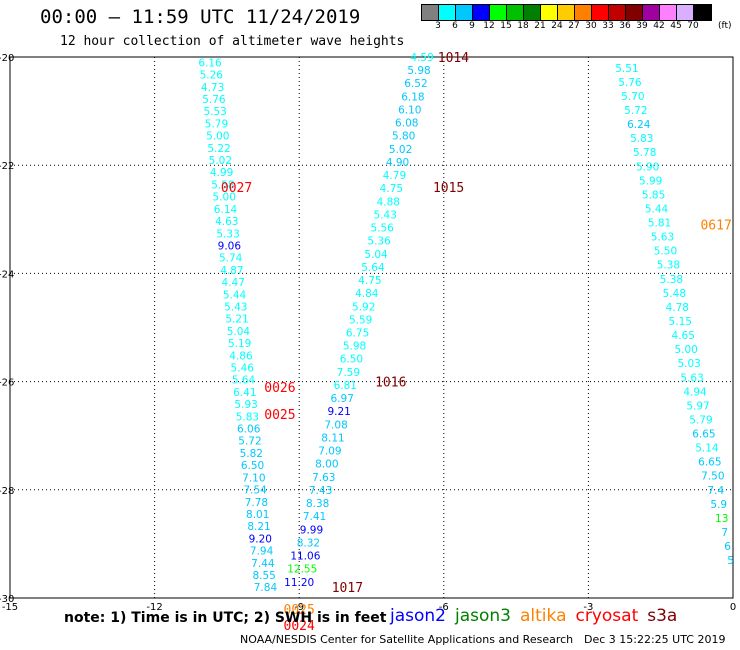  I want to click on track2-value: 6.50, so click(351, 360).